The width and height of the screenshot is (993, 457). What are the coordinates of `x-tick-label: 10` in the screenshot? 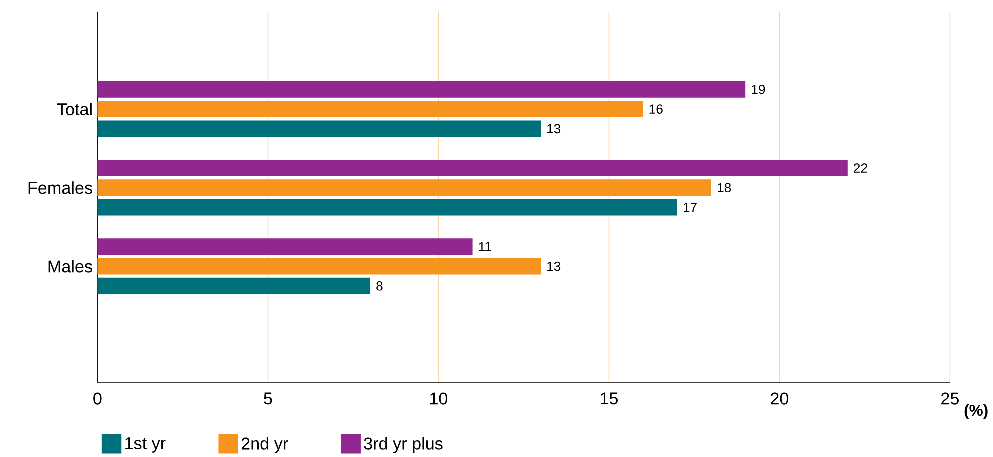 It's located at (439, 398).